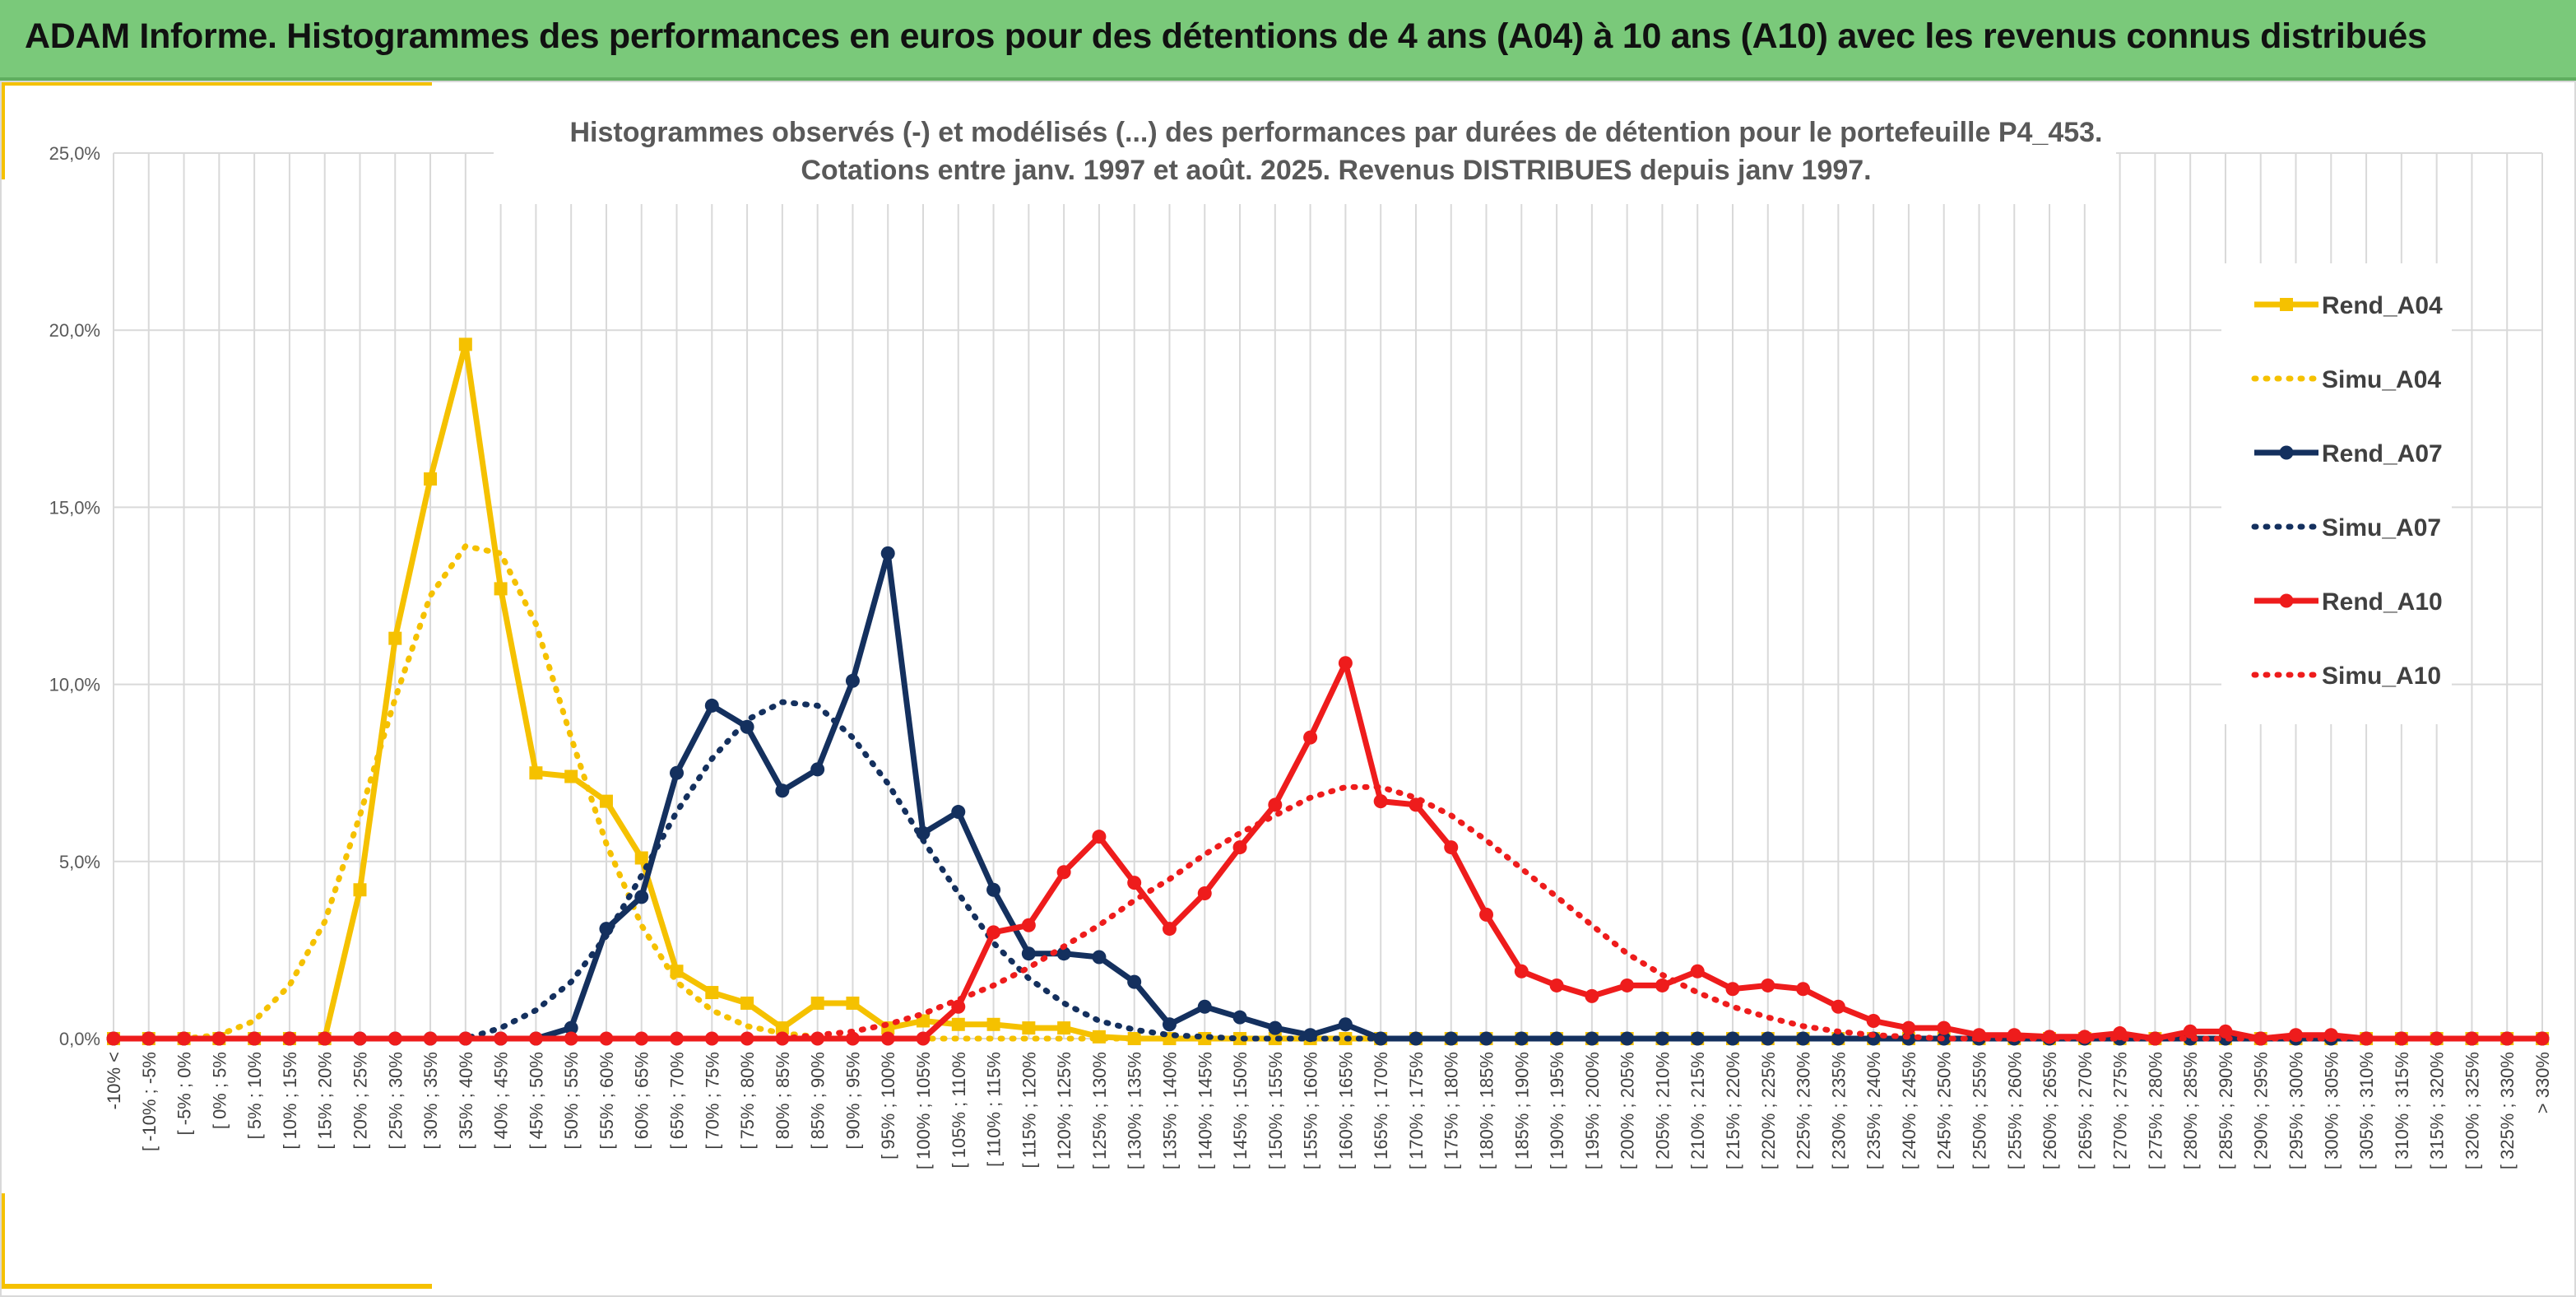 The image size is (2576, 1297). I want to click on x-tick-label: [ 90% ; 95%, so click(853, 1101).